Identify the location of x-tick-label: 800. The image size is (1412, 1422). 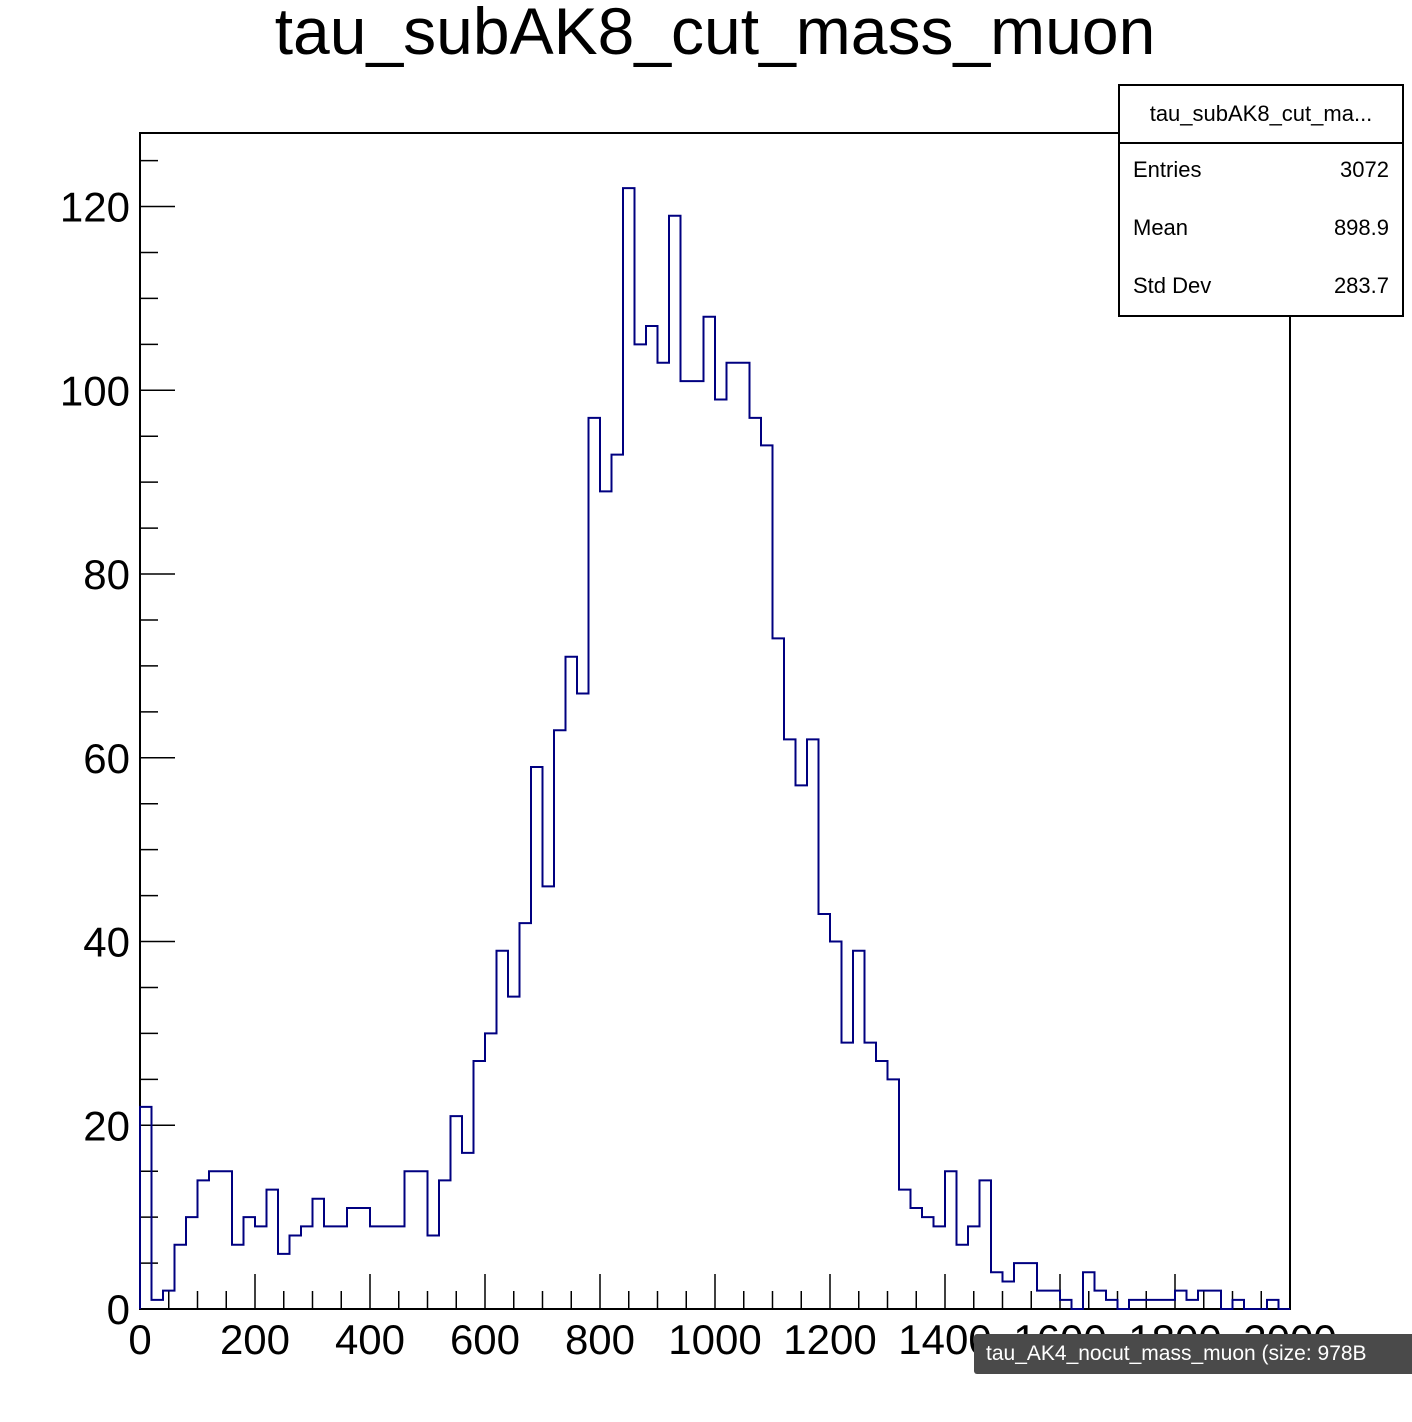
(600, 1339).